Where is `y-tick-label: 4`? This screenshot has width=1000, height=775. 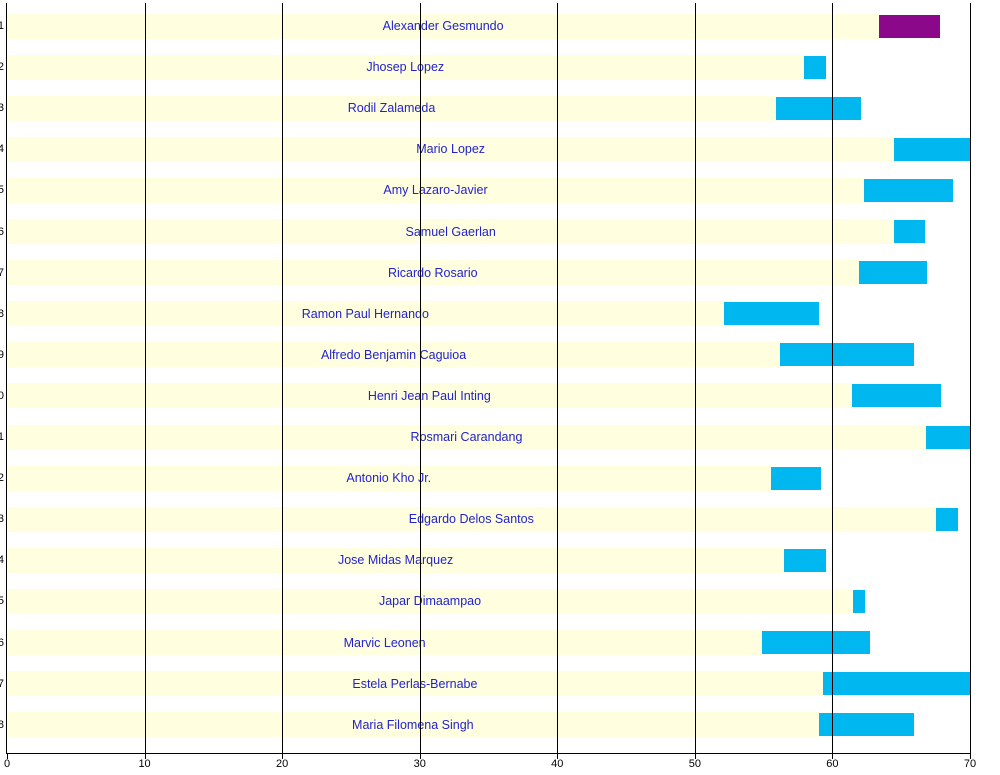 y-tick-label: 4 is located at coordinates (2, 149).